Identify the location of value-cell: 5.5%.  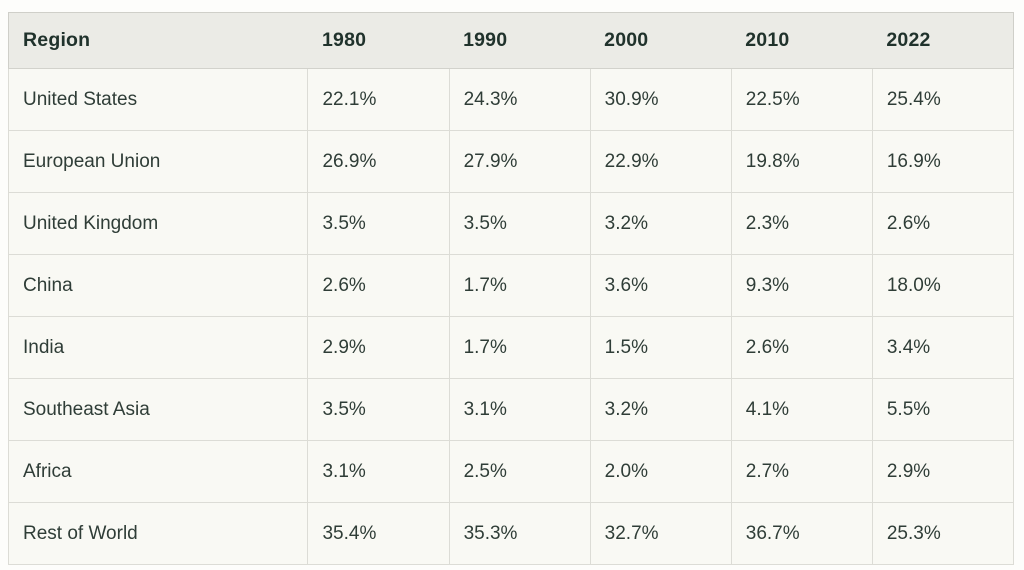
(943, 409).